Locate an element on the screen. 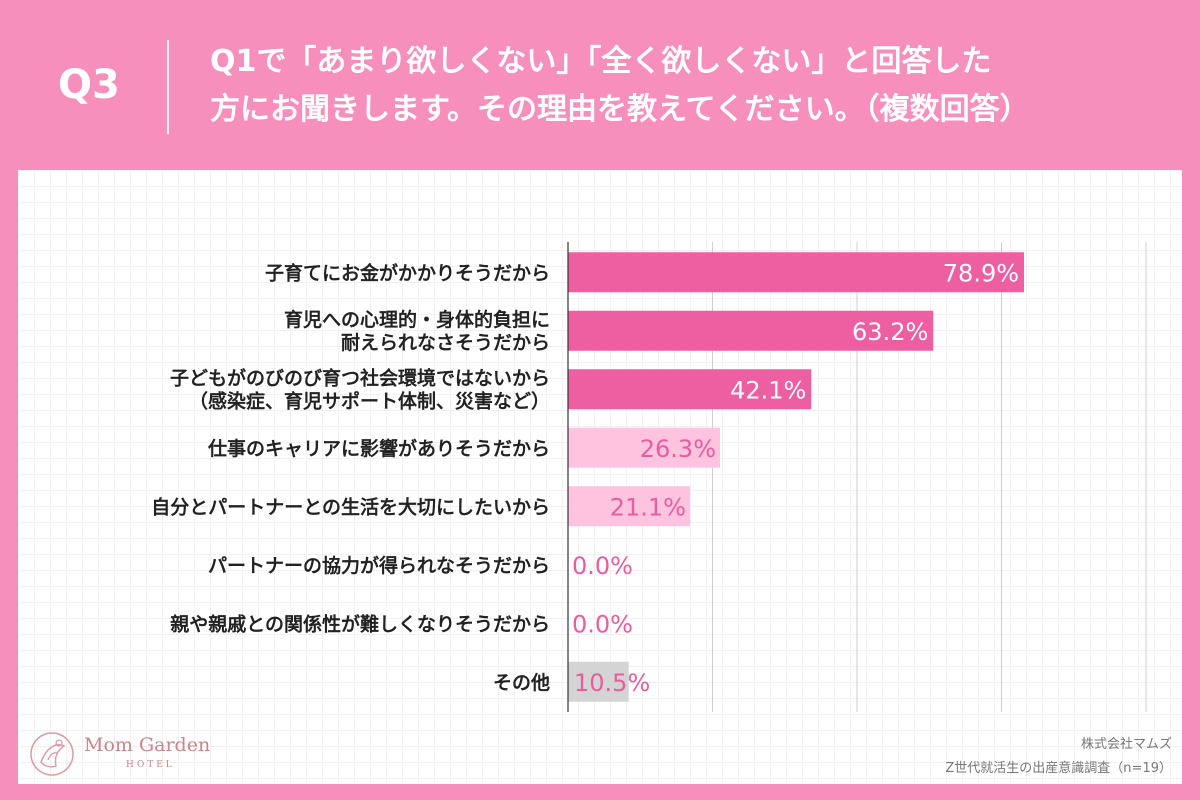  bar-value-label-6: 0.0% is located at coordinates (602, 624).